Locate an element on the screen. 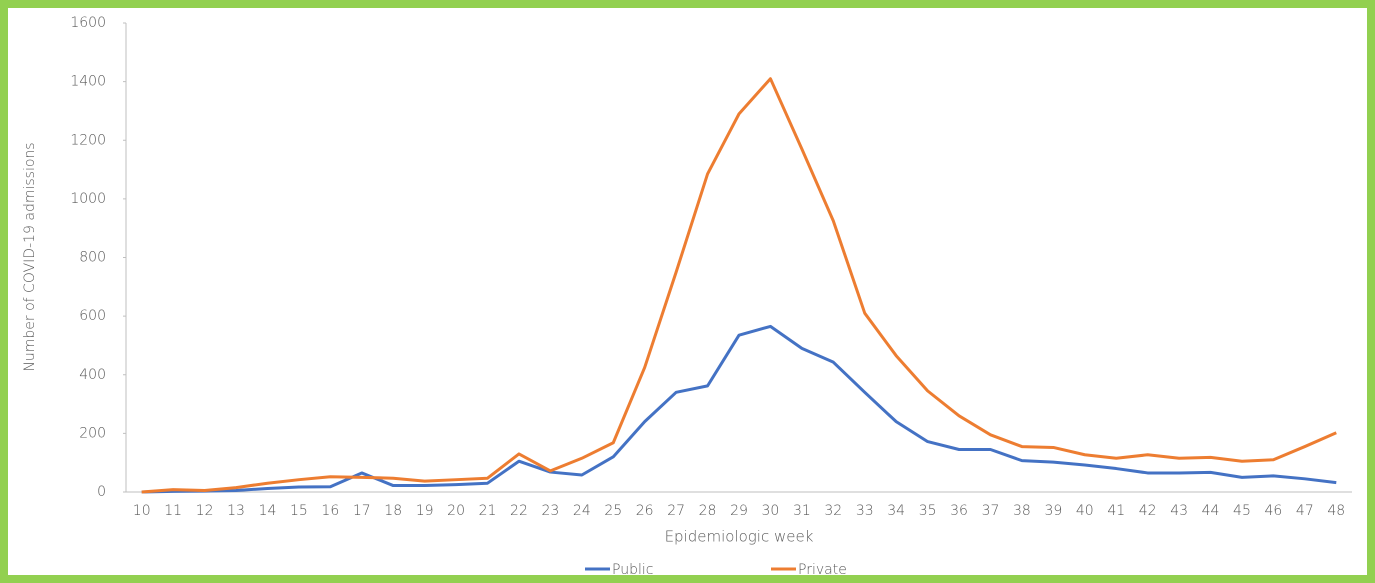 The height and width of the screenshot is (583, 1375). x-tick-label: 12 is located at coordinates (205, 511).